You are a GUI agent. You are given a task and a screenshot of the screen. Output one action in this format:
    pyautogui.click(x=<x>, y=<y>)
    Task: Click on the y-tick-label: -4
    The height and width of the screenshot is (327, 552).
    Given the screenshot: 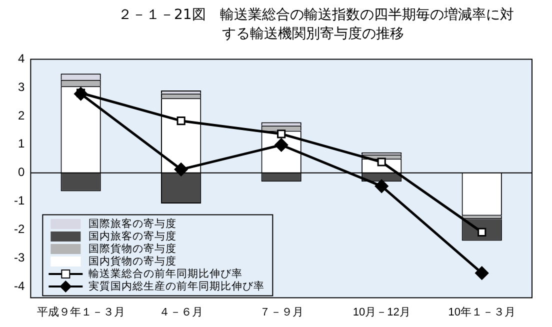 What is the action you would take?
    pyautogui.click(x=19, y=285)
    